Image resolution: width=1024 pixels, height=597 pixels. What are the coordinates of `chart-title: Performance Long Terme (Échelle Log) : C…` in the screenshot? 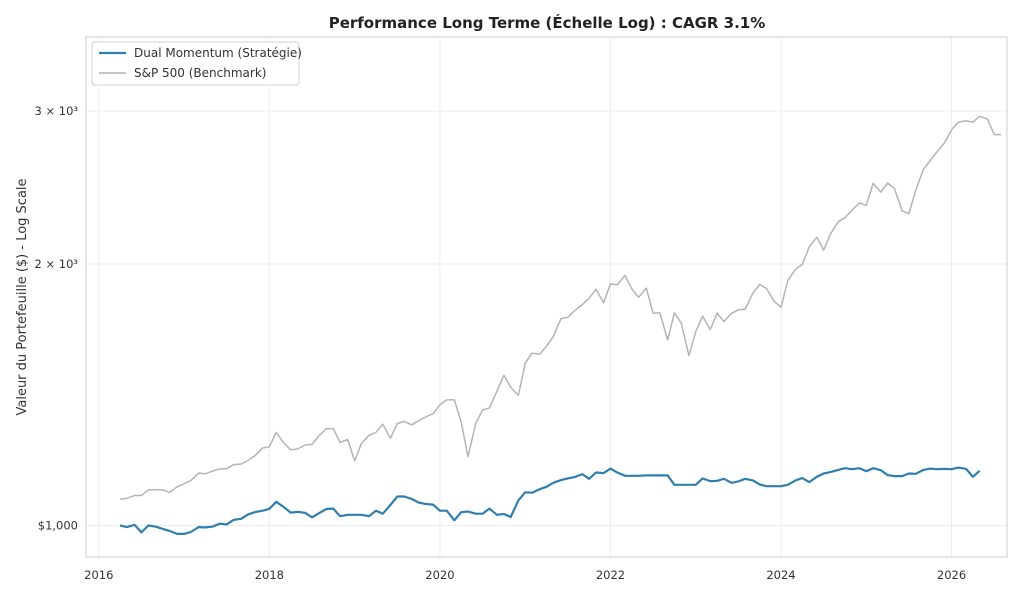 It's located at (547, 22).